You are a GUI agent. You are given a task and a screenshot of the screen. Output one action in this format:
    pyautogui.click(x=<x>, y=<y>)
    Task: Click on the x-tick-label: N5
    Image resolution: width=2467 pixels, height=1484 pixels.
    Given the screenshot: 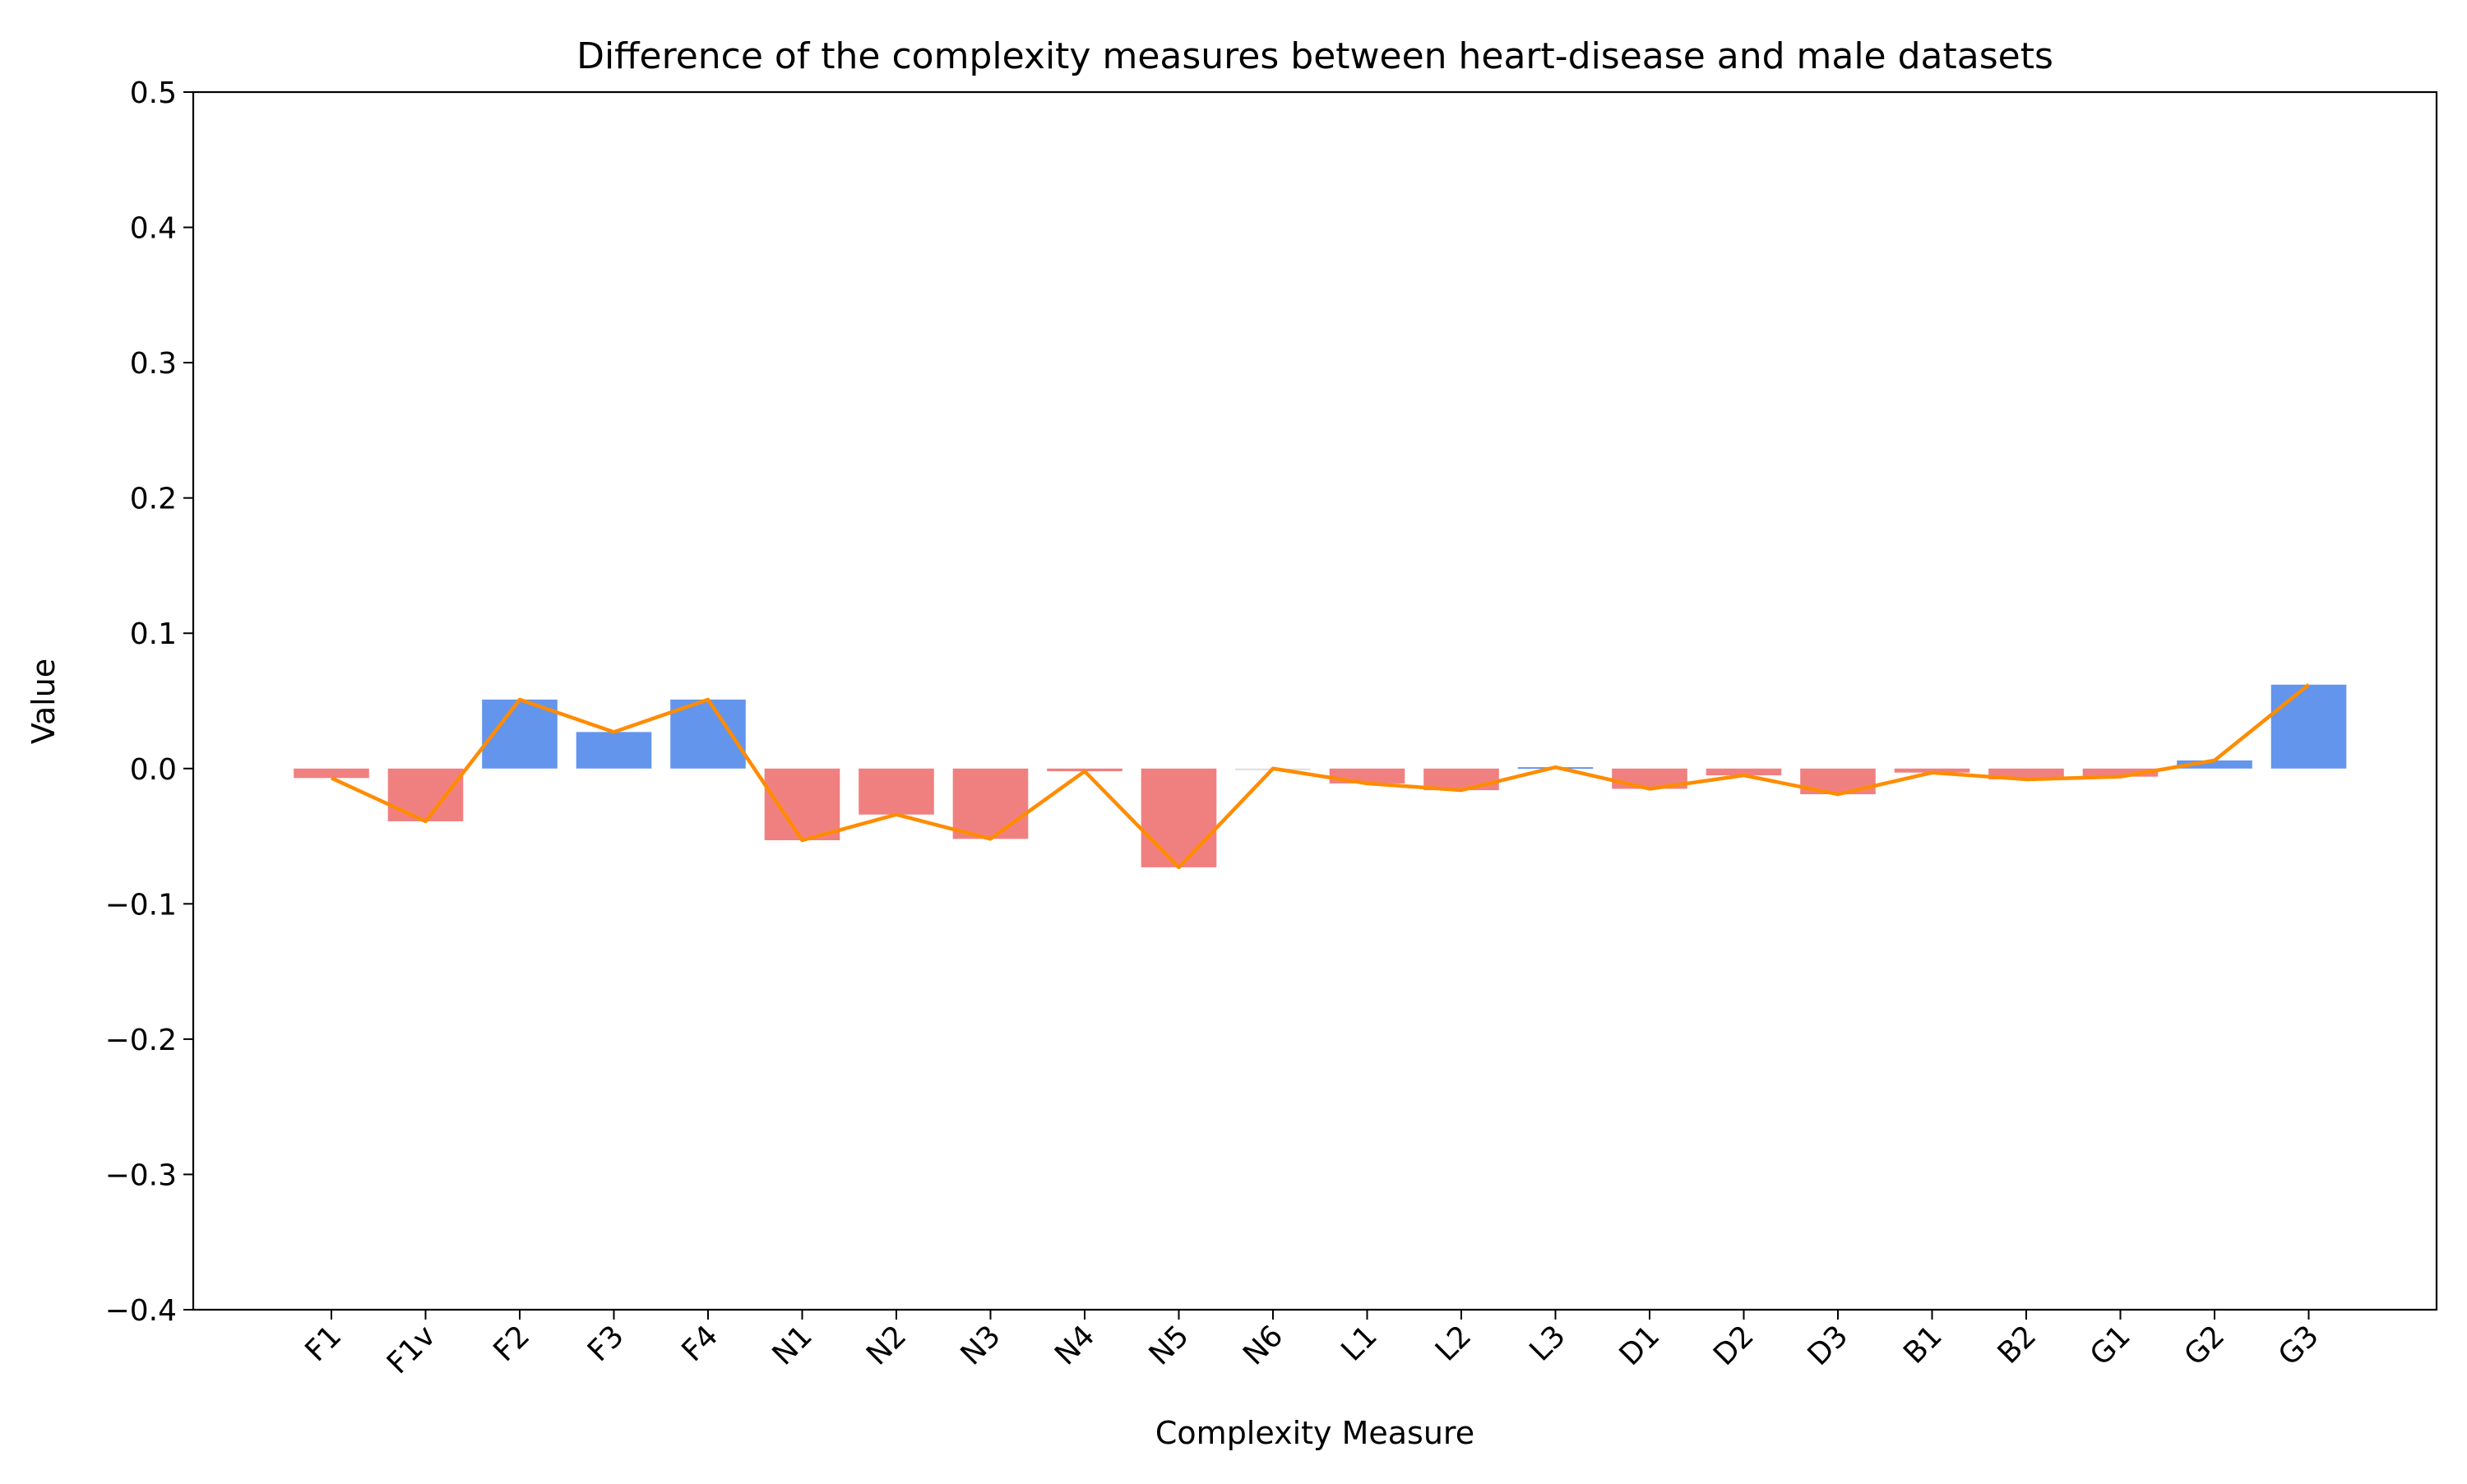 What is the action you would take?
    pyautogui.click(x=1169, y=1345)
    